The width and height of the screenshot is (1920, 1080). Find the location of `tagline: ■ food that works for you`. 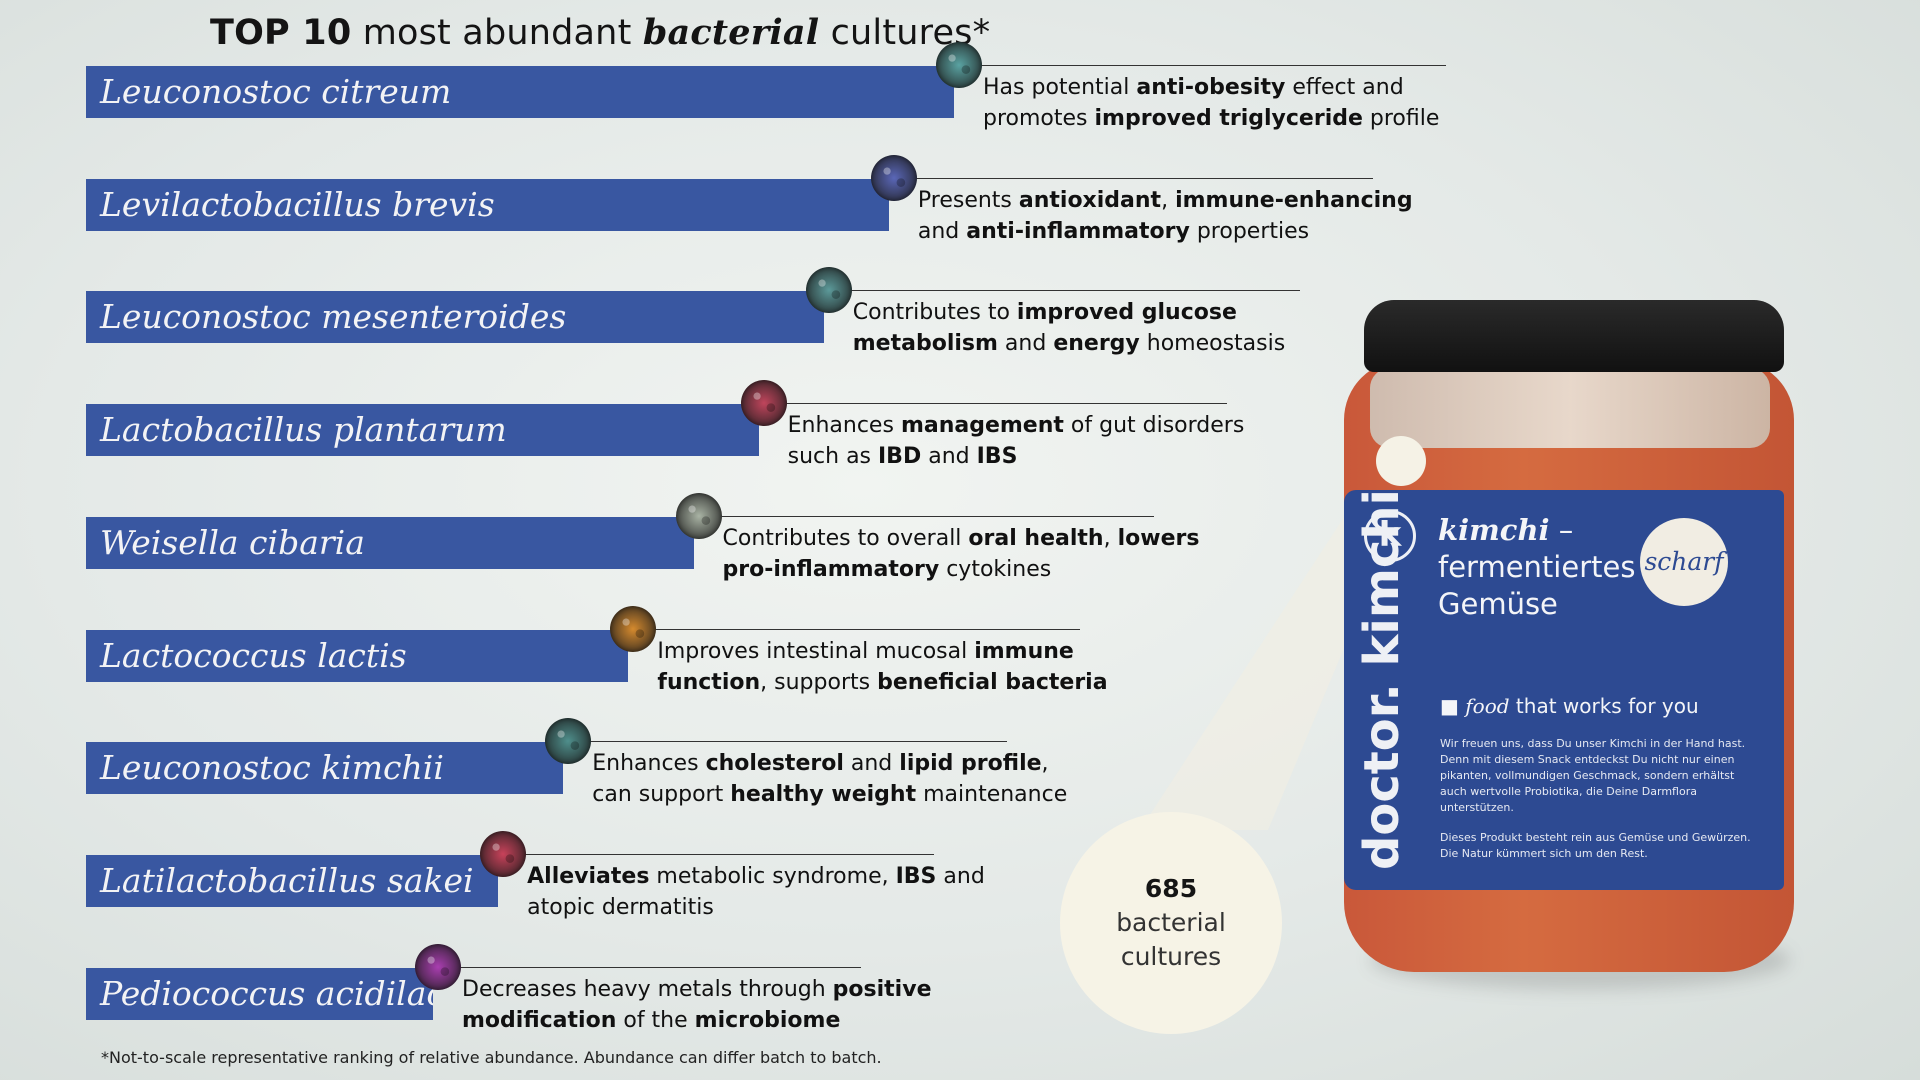

tagline: ■ food that works for you is located at coordinates (1569, 706).